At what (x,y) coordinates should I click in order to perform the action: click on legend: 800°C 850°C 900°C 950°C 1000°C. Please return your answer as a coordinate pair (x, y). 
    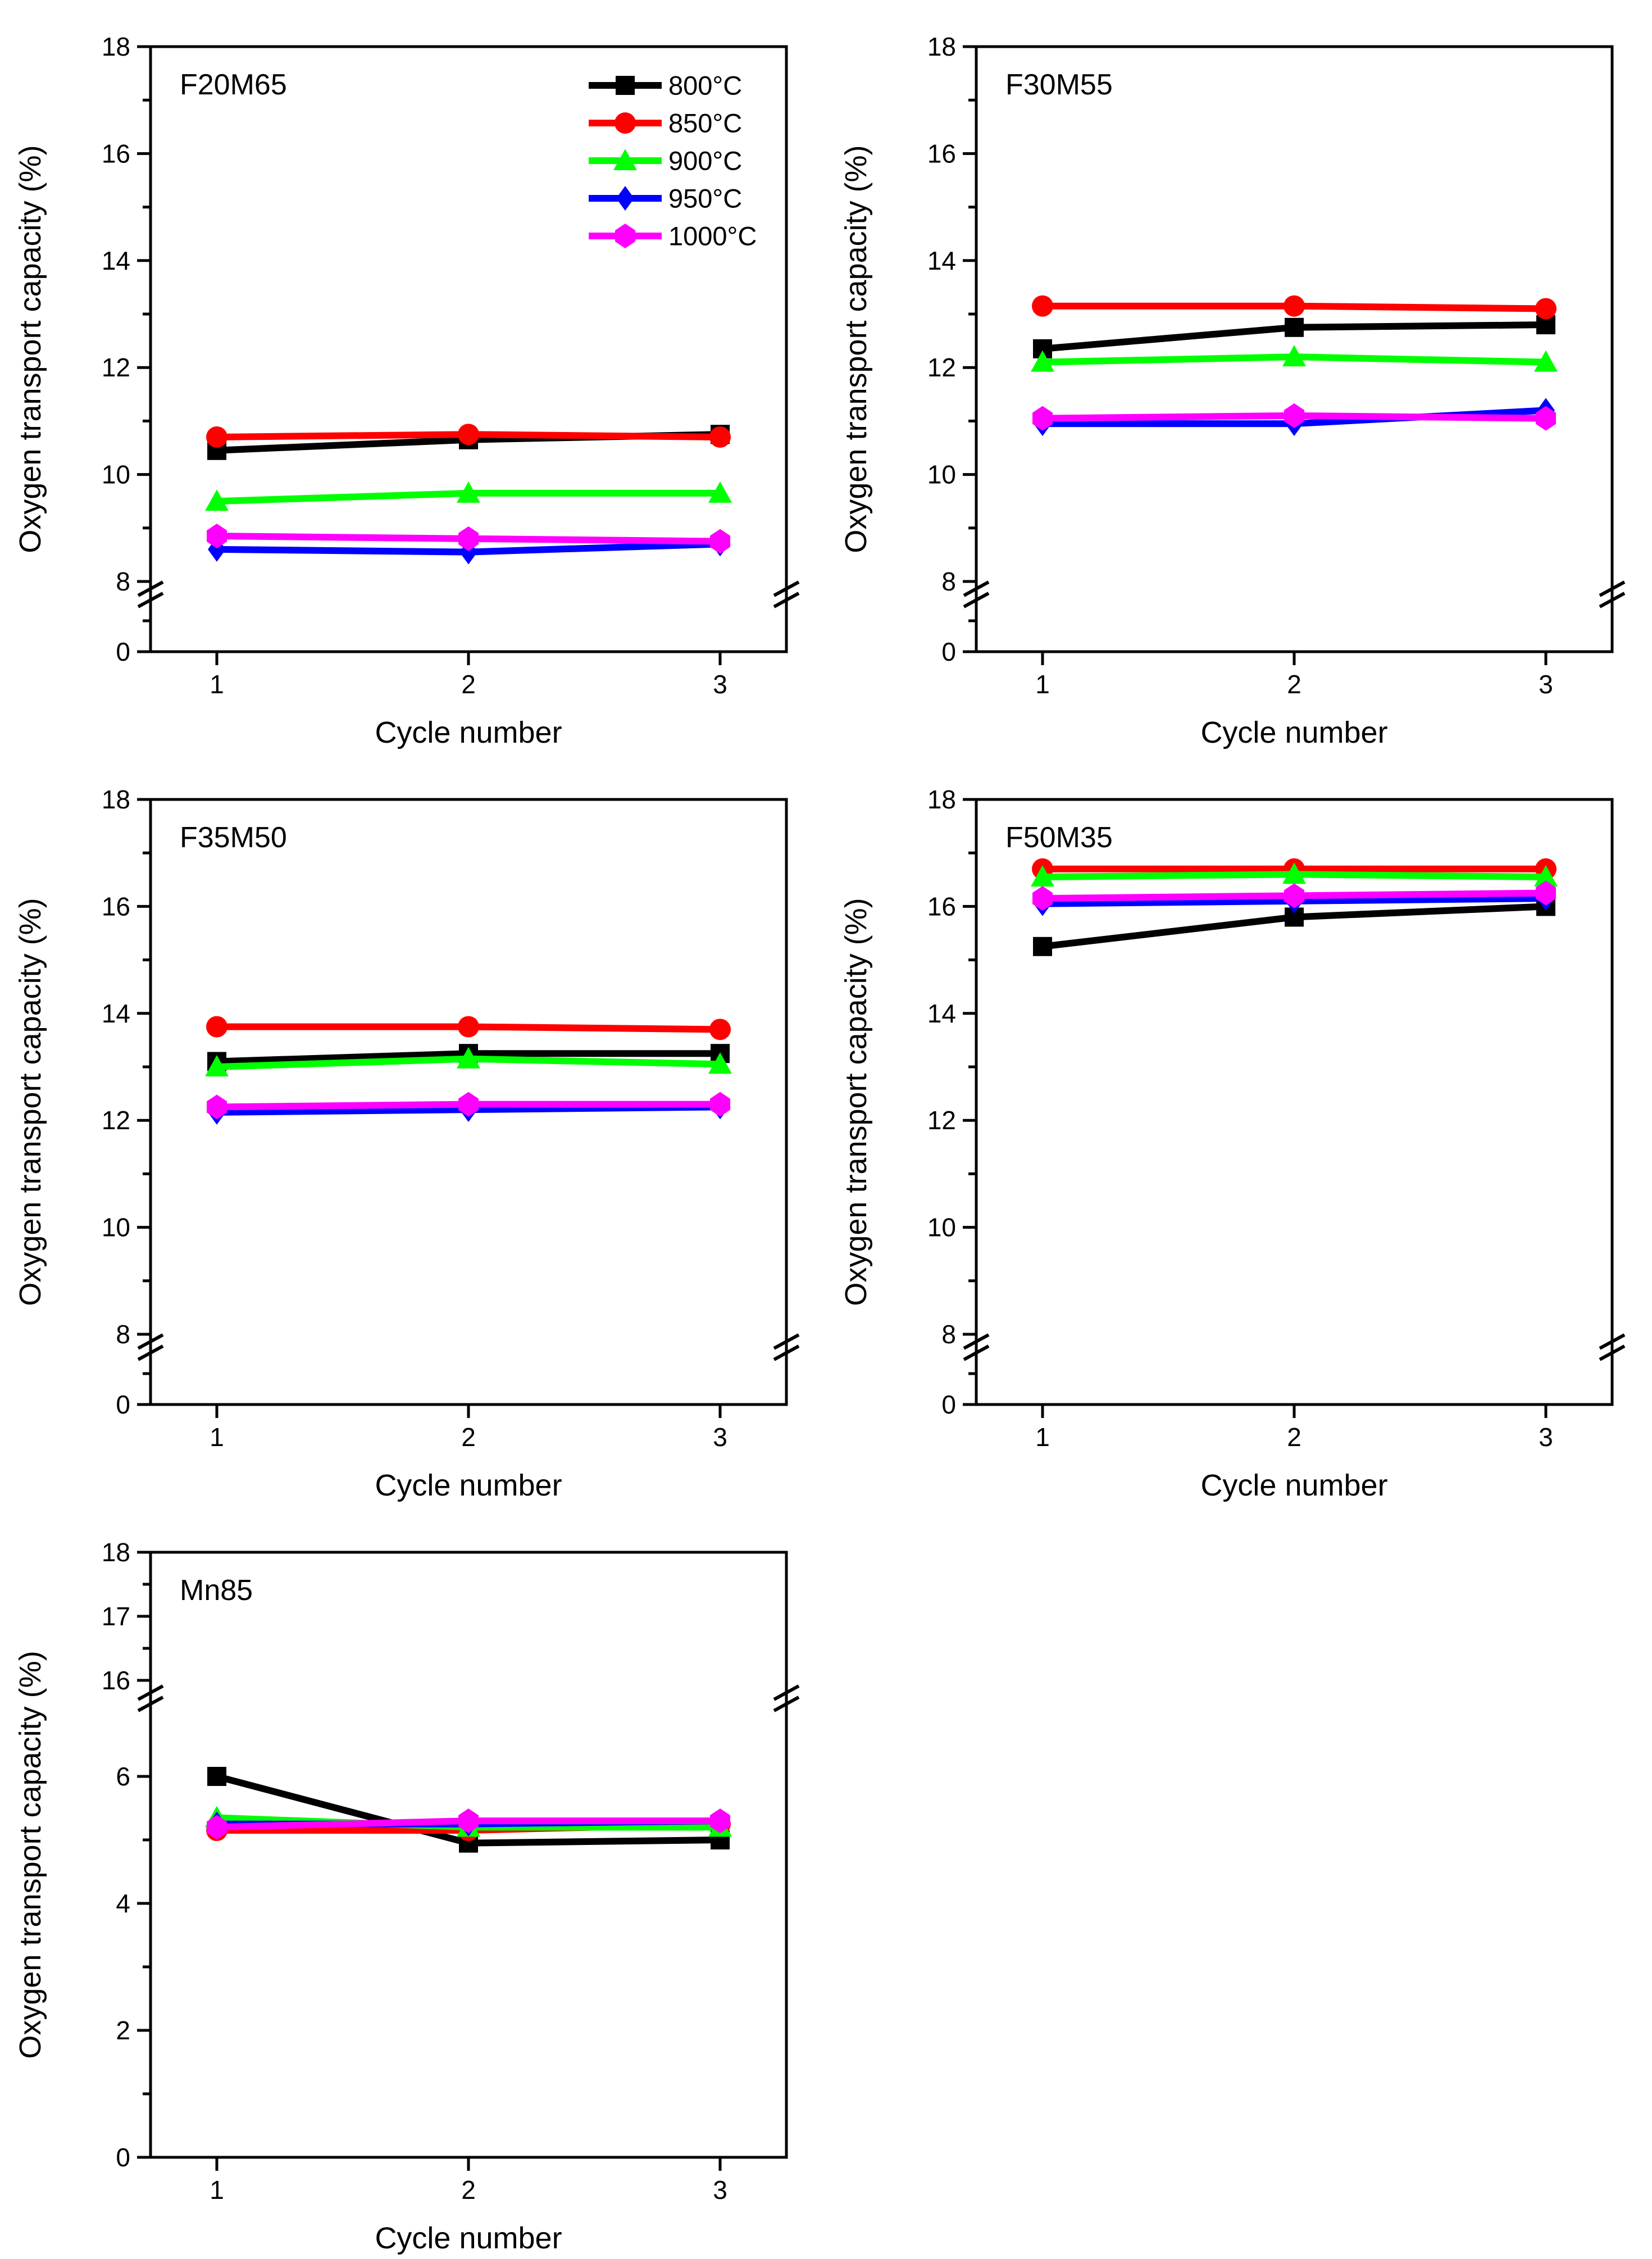
    Looking at the image, I should click on (673, 161).